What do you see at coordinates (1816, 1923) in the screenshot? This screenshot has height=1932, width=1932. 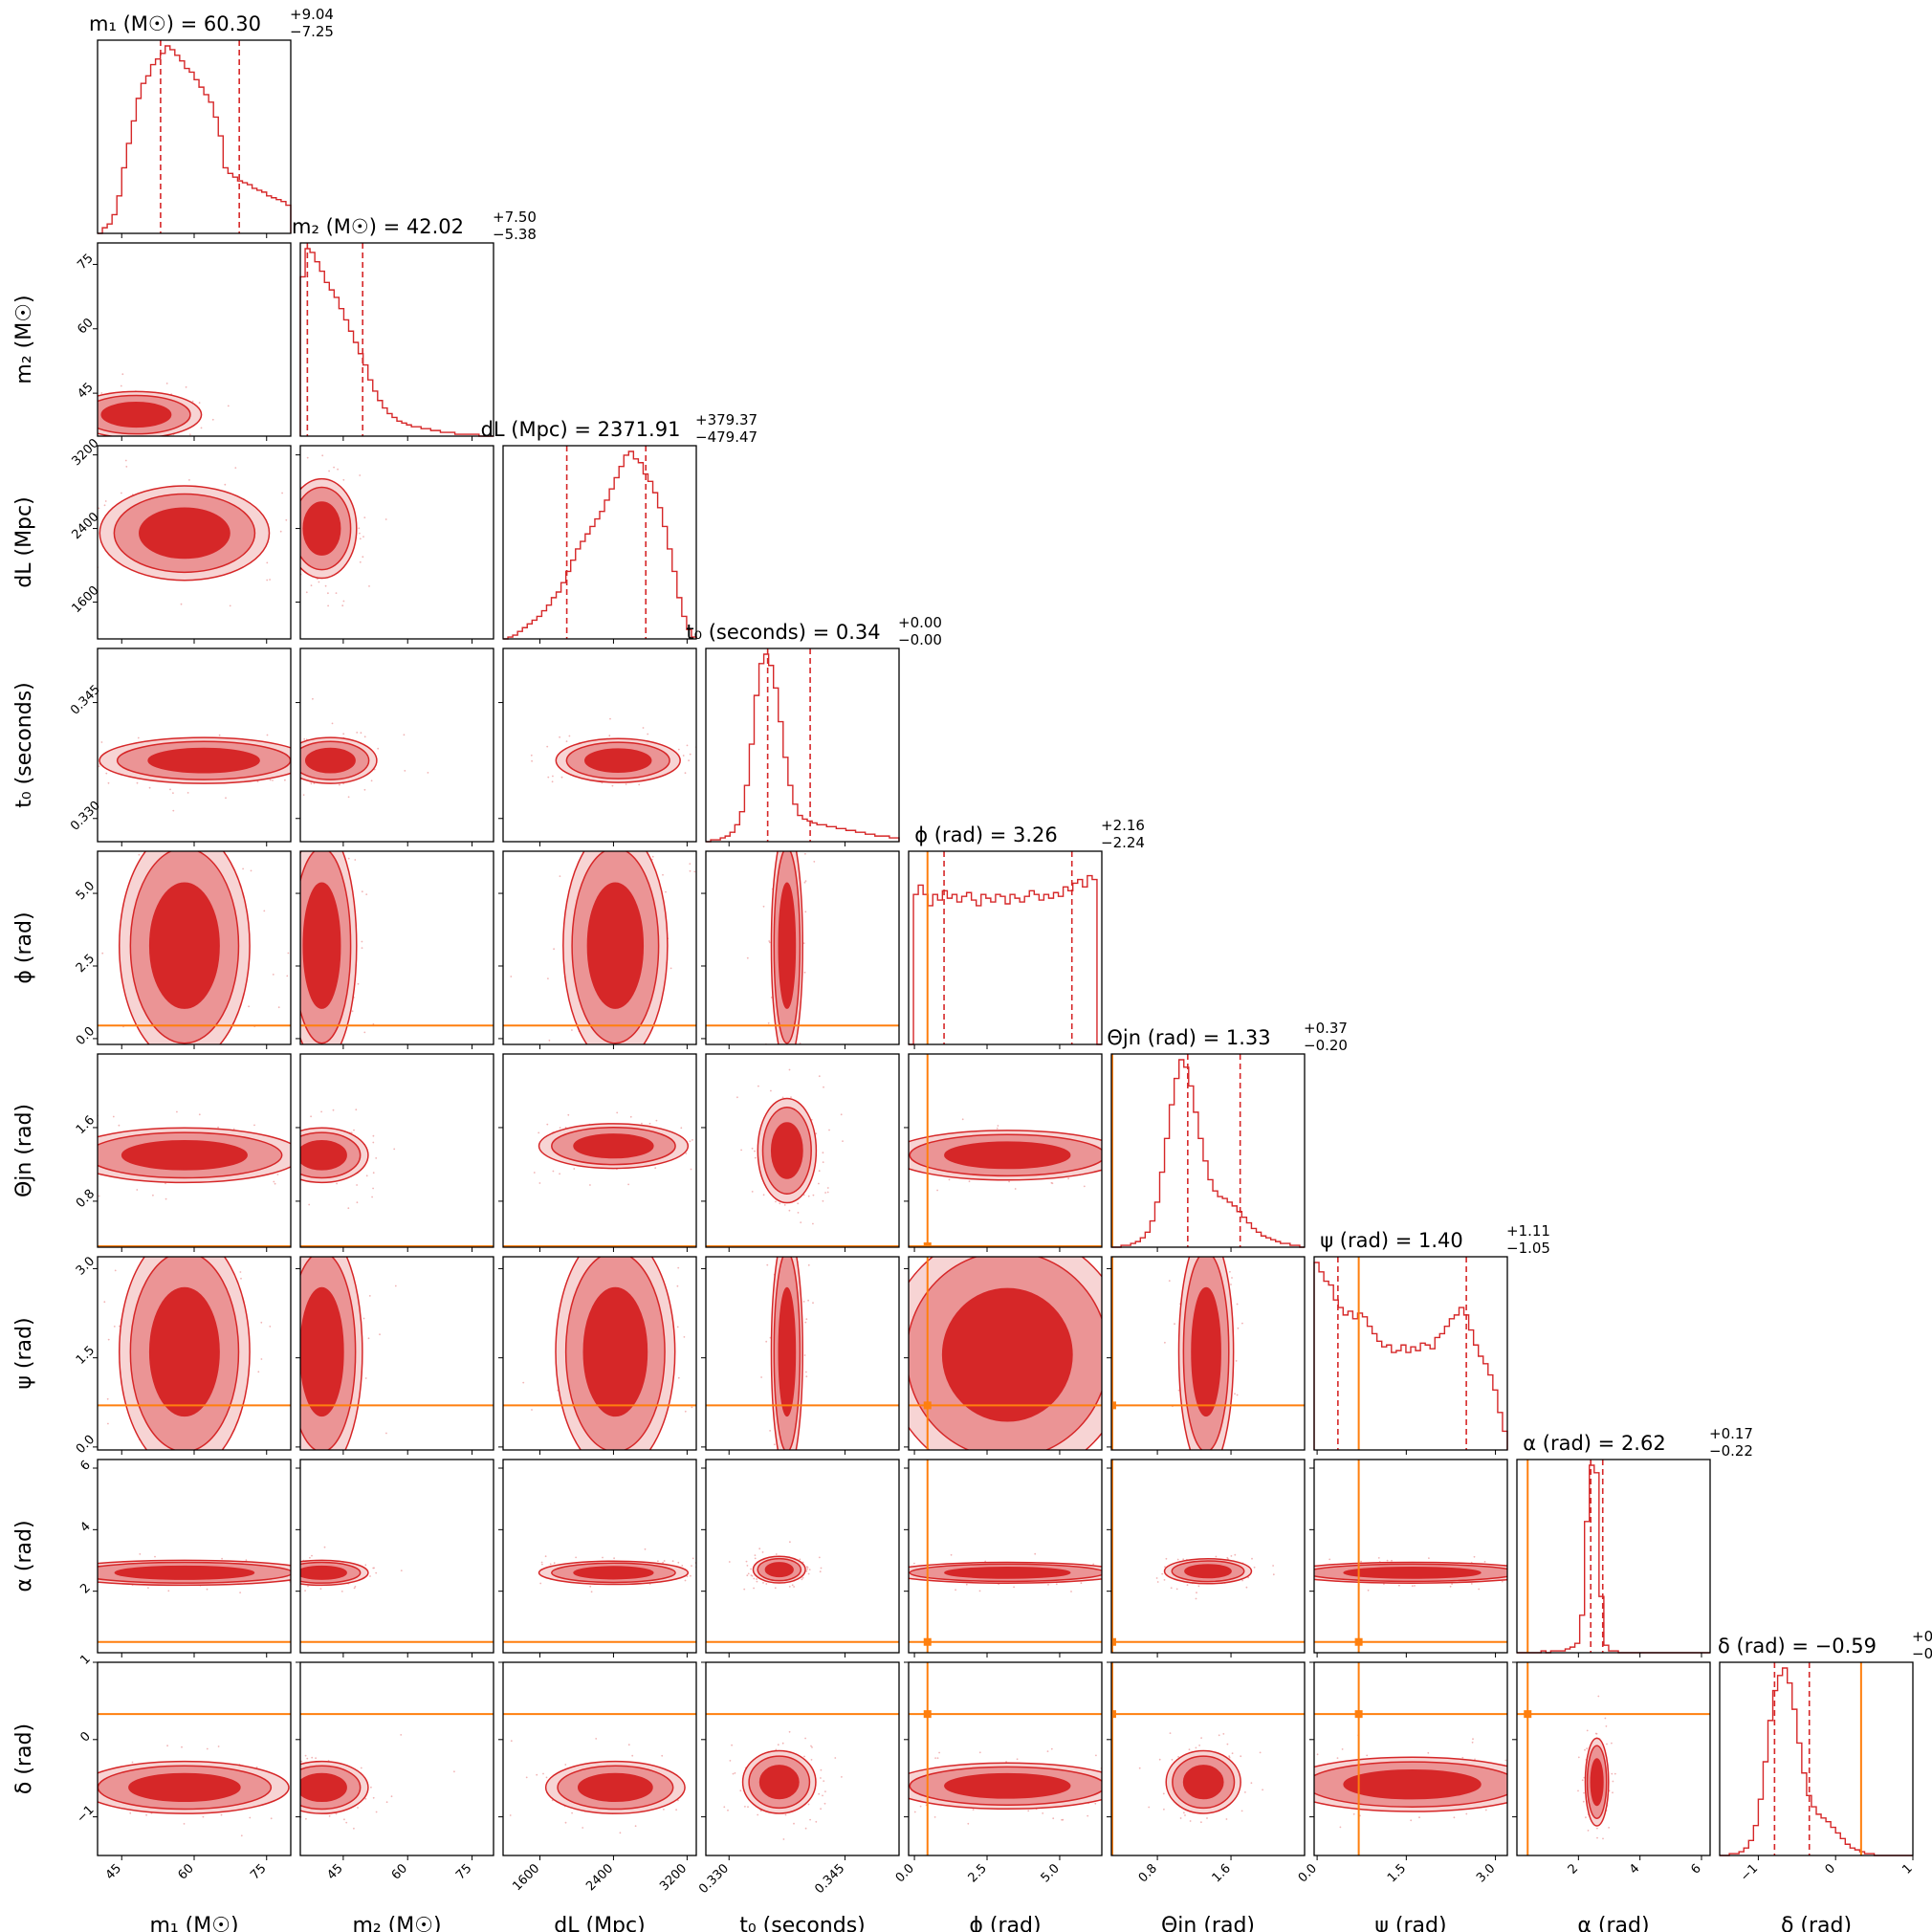 I see `x-axis-label-delta: δ (rad)` at bounding box center [1816, 1923].